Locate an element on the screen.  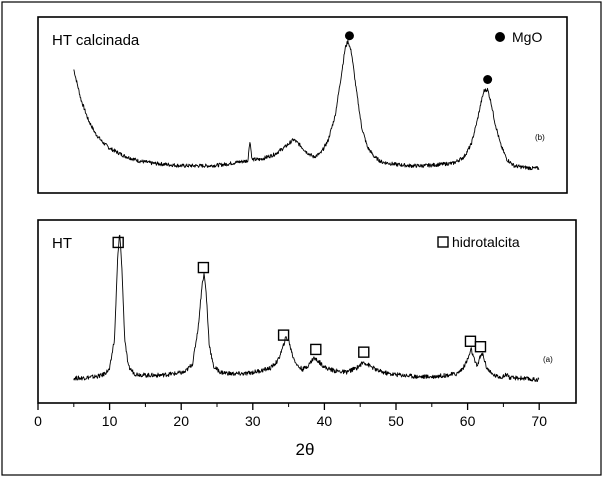
x-tick-label: 40 is located at coordinates (325, 421).